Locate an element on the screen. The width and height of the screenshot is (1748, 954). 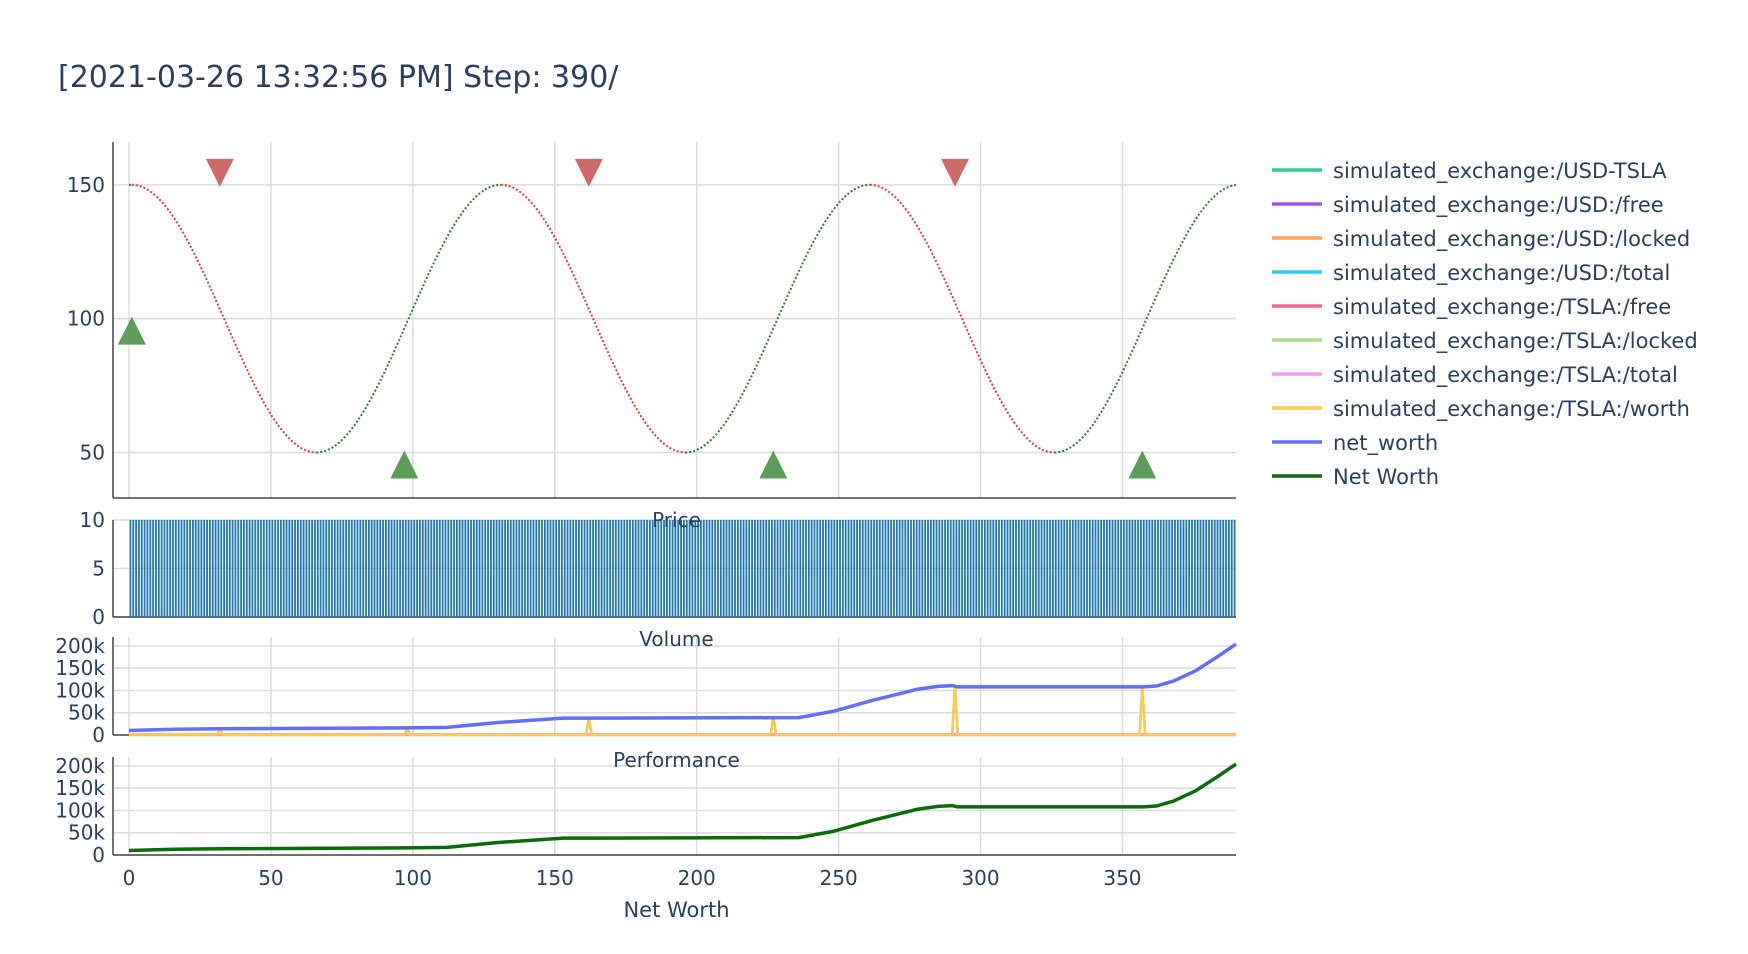
buy-marker is located at coordinates (404, 464).